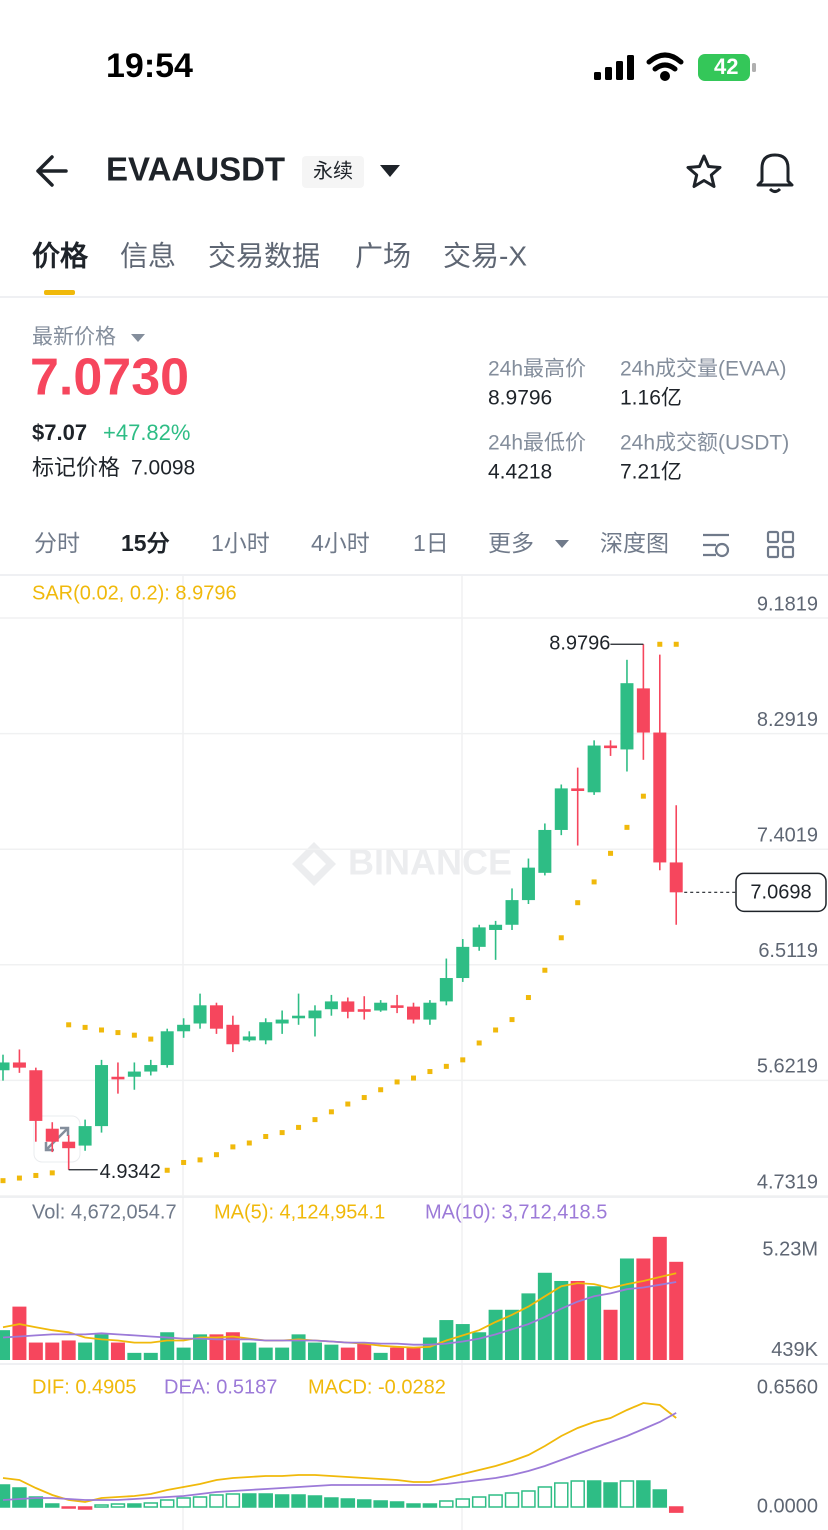 Image resolution: width=828 pixels, height=1530 pixels. I want to click on interval: 1小时, so click(240, 543).